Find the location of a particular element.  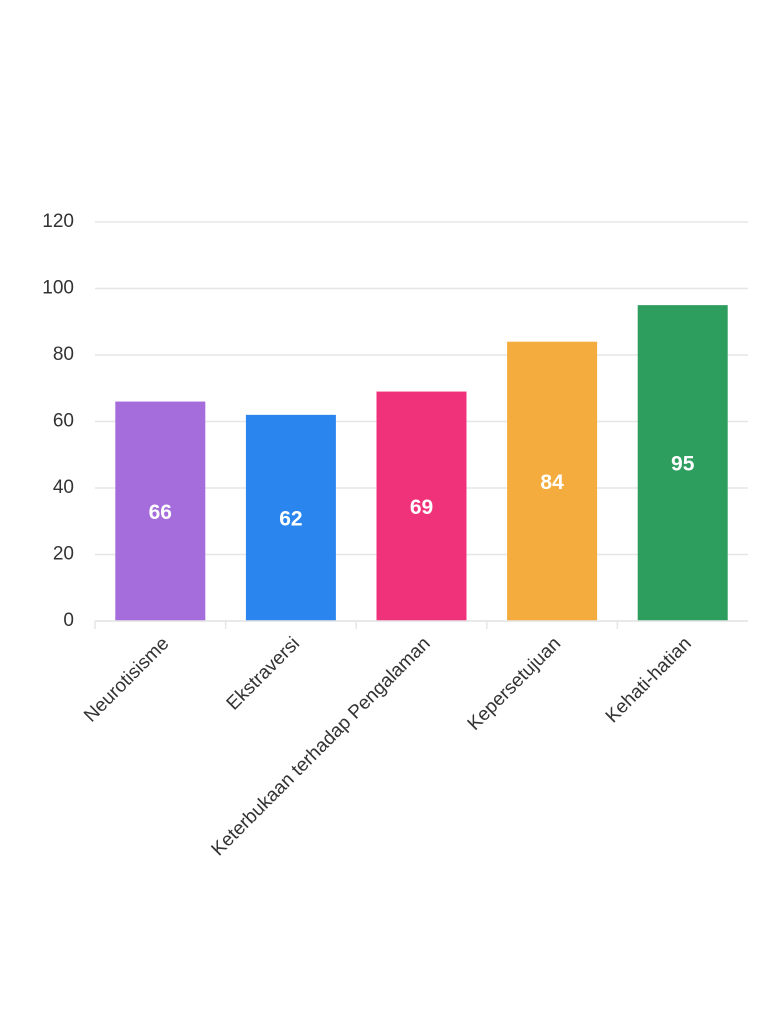

y-tick-label: 60 is located at coordinates (63, 421).